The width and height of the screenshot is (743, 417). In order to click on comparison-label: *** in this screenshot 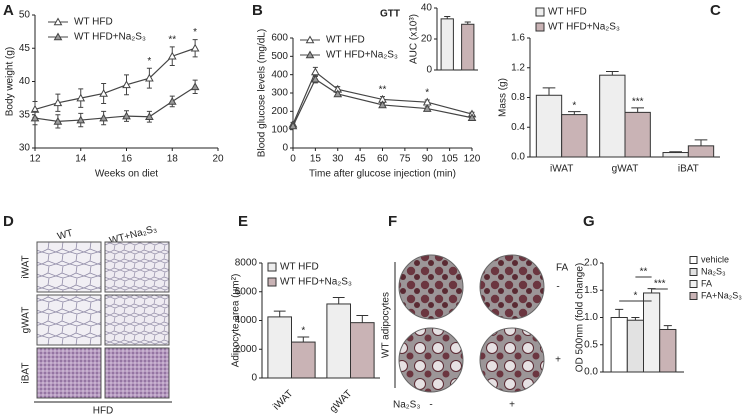, I will do `click(660, 284)`.